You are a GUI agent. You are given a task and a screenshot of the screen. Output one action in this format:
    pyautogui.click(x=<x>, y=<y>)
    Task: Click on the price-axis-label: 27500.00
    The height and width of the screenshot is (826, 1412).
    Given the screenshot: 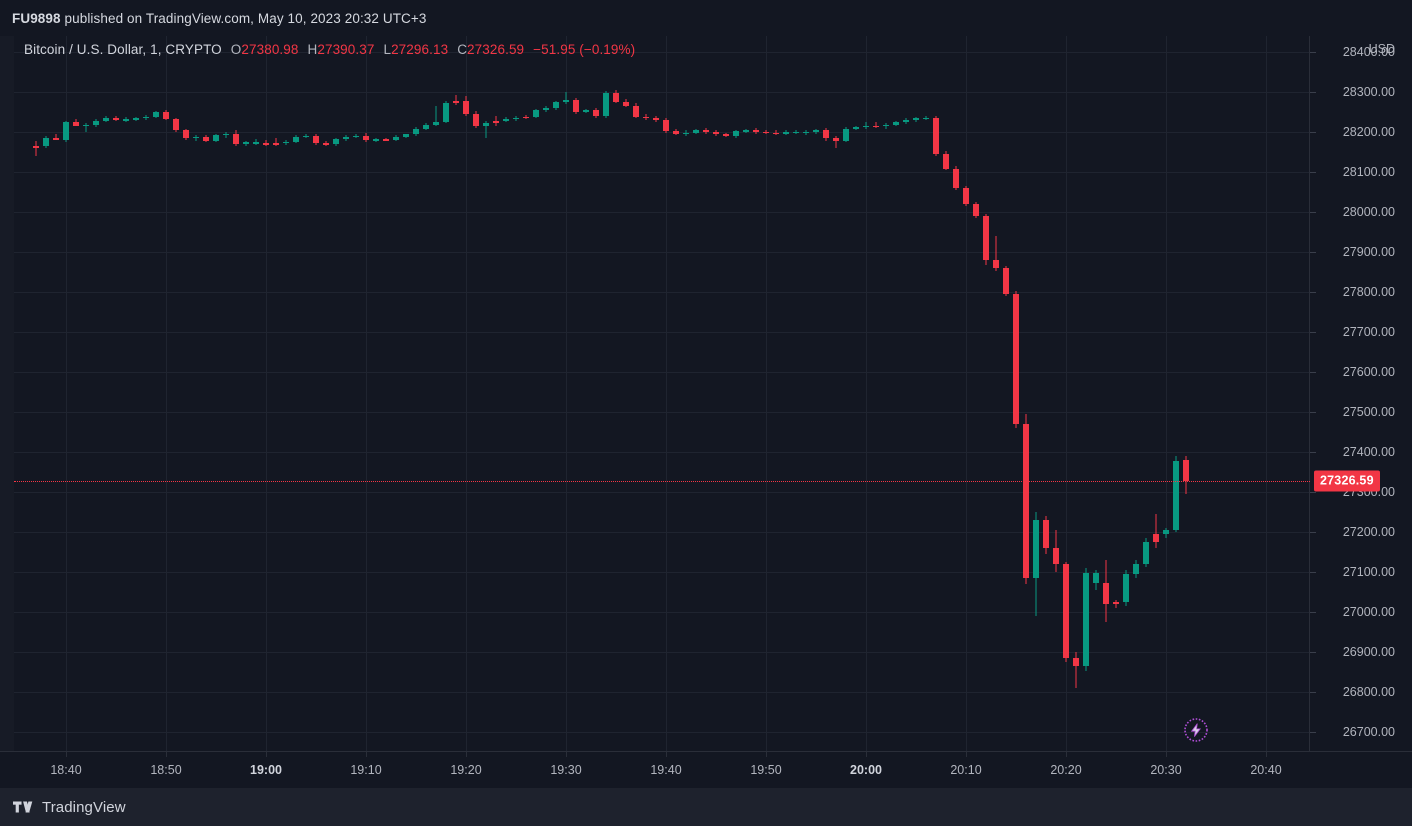 What is the action you would take?
    pyautogui.click(x=1368, y=412)
    